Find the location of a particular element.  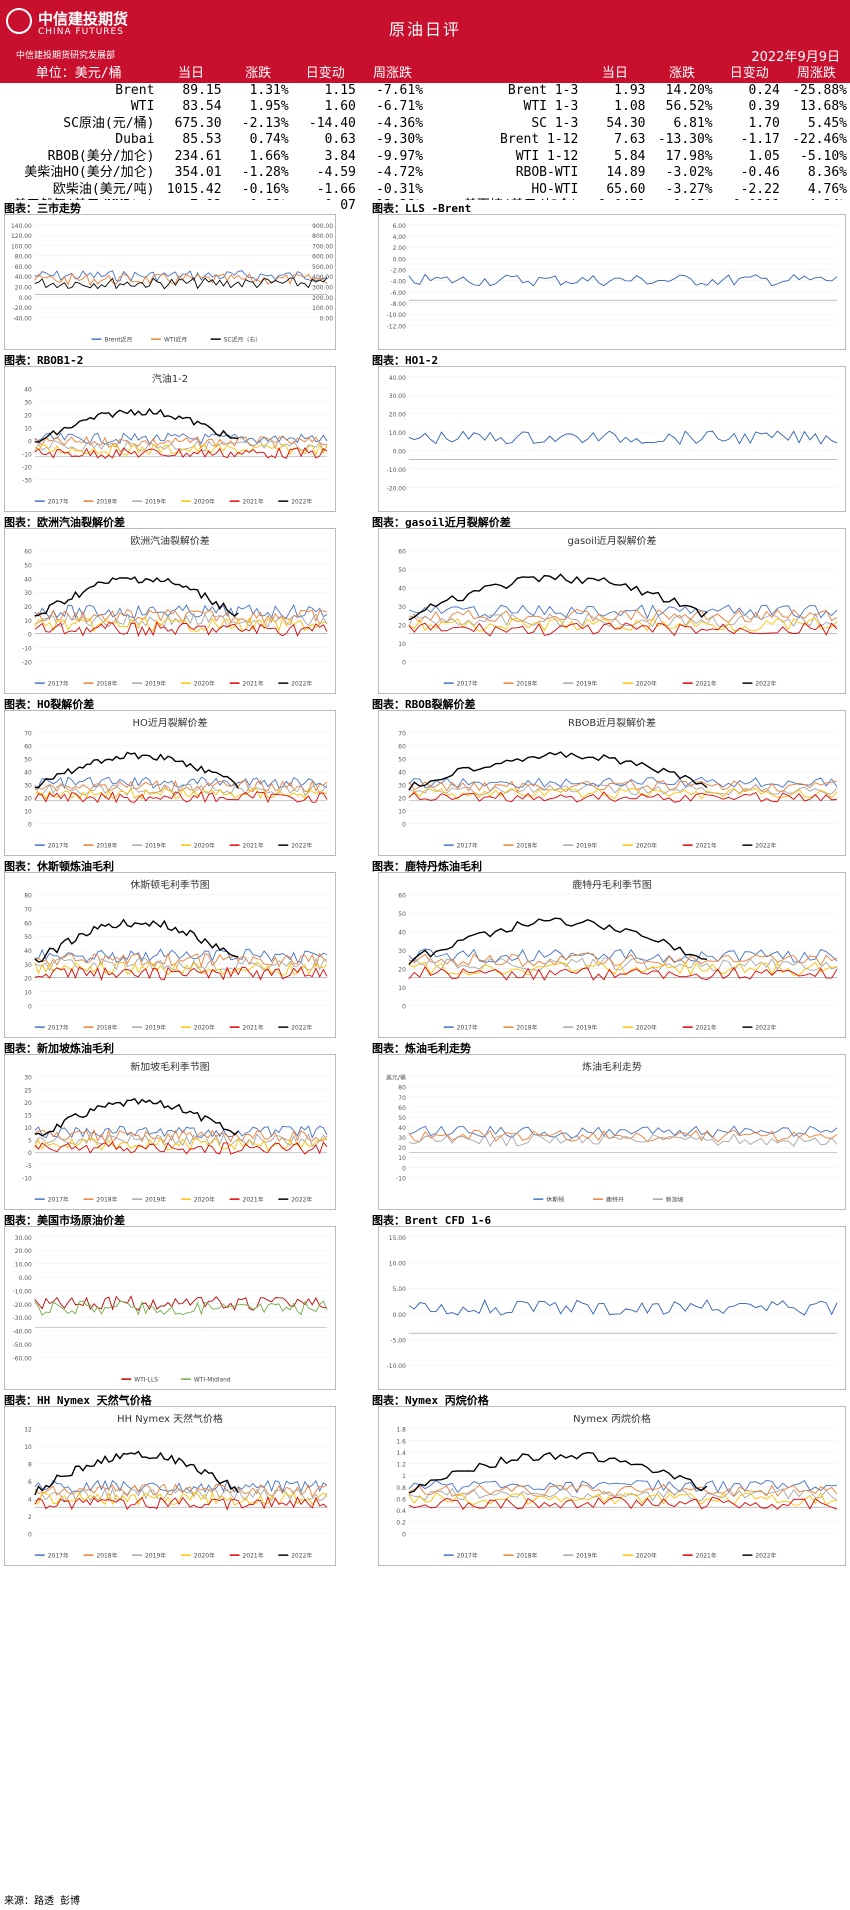

column-header: 周涨跌 is located at coordinates (816, 74).